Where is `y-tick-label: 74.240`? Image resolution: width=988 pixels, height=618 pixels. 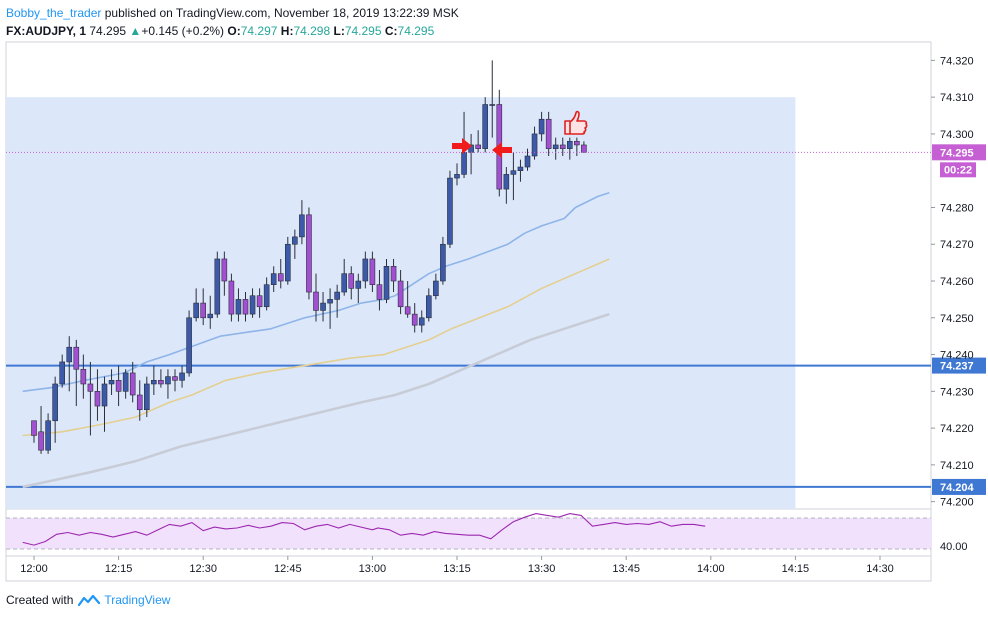 y-tick-label: 74.240 is located at coordinates (957, 356).